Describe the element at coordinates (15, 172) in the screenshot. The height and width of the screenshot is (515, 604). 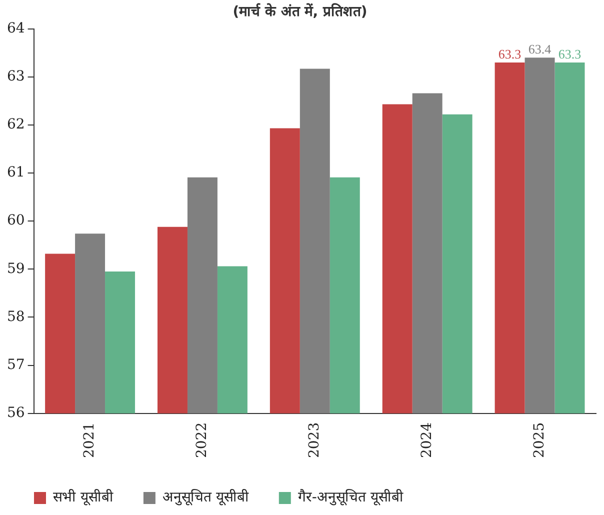
I see `y-tick-label: 61` at that location.